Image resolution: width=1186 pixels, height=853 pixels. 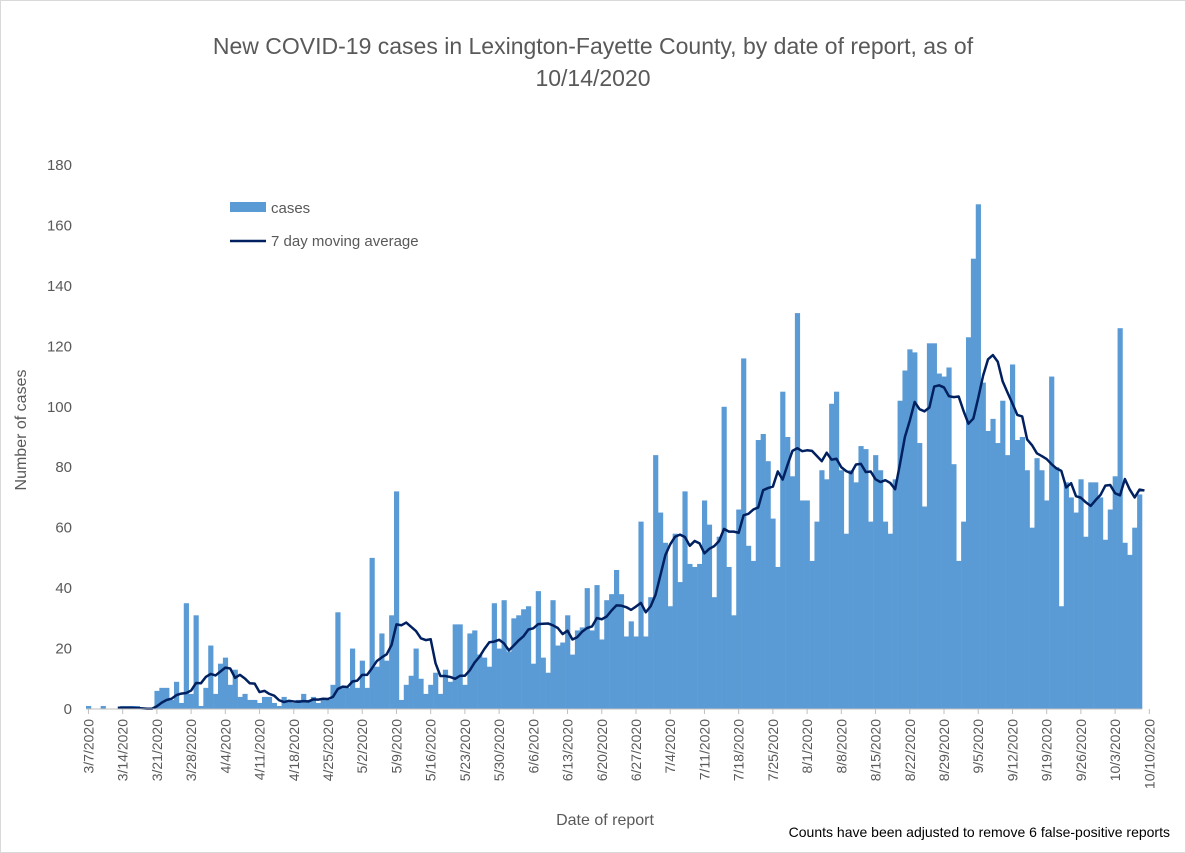 I want to click on x-tick-label: 7/4/2020, so click(x=670, y=746).